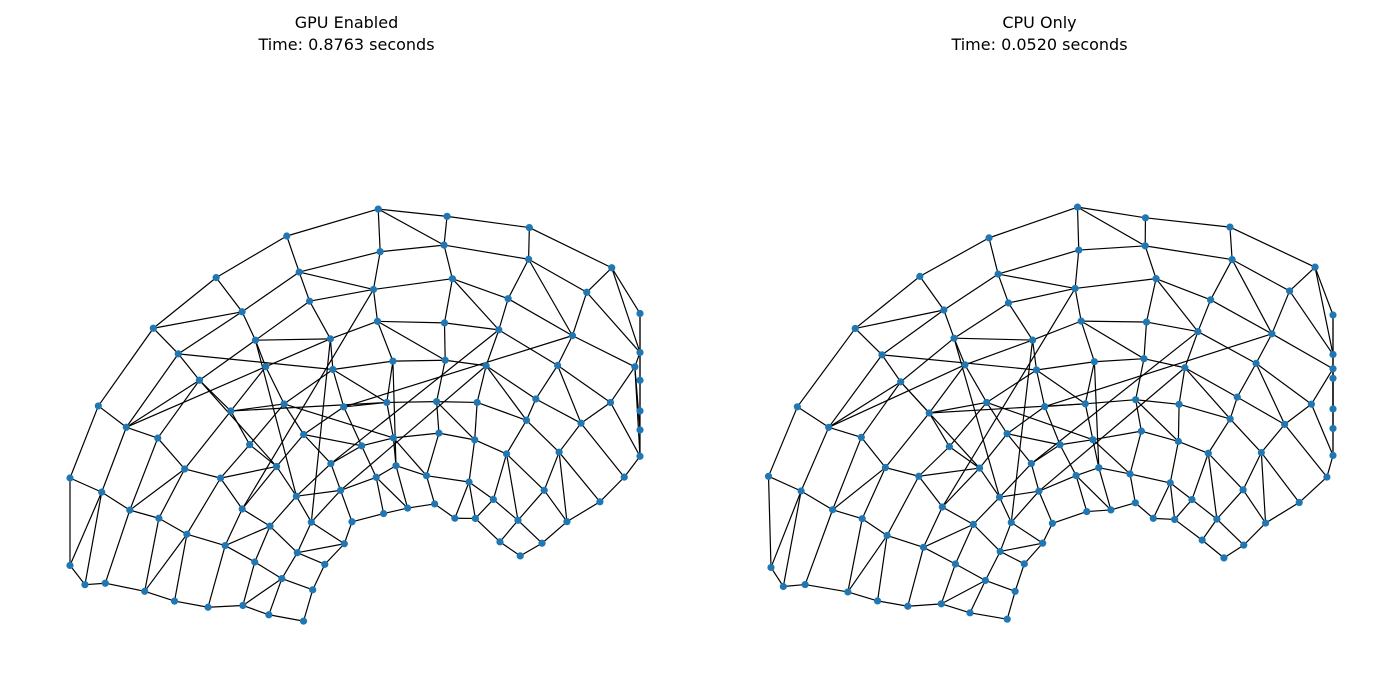 This screenshot has height=700, width=1400. What do you see at coordinates (1039, 44) in the screenshot?
I see `cpu-title-time: Time: 0.0520 seconds` at bounding box center [1039, 44].